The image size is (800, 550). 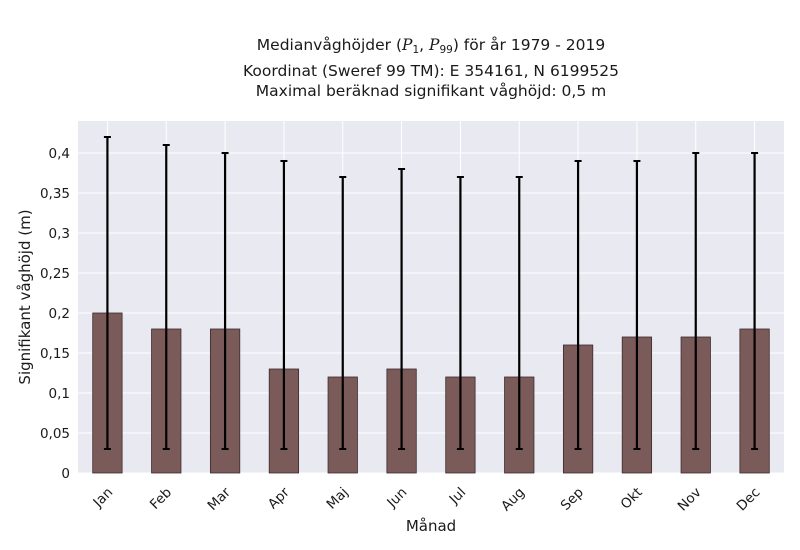 I want to click on y-tick-label: 0, so click(x=65, y=474).